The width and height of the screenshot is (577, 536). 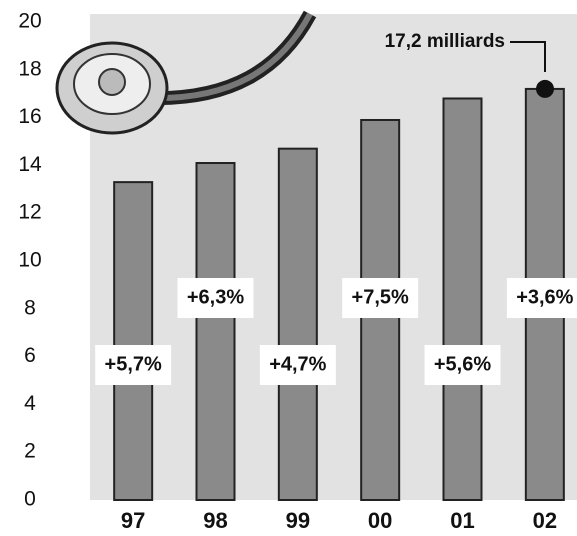 I want to click on x-tick-label: 01, so click(x=462, y=520).